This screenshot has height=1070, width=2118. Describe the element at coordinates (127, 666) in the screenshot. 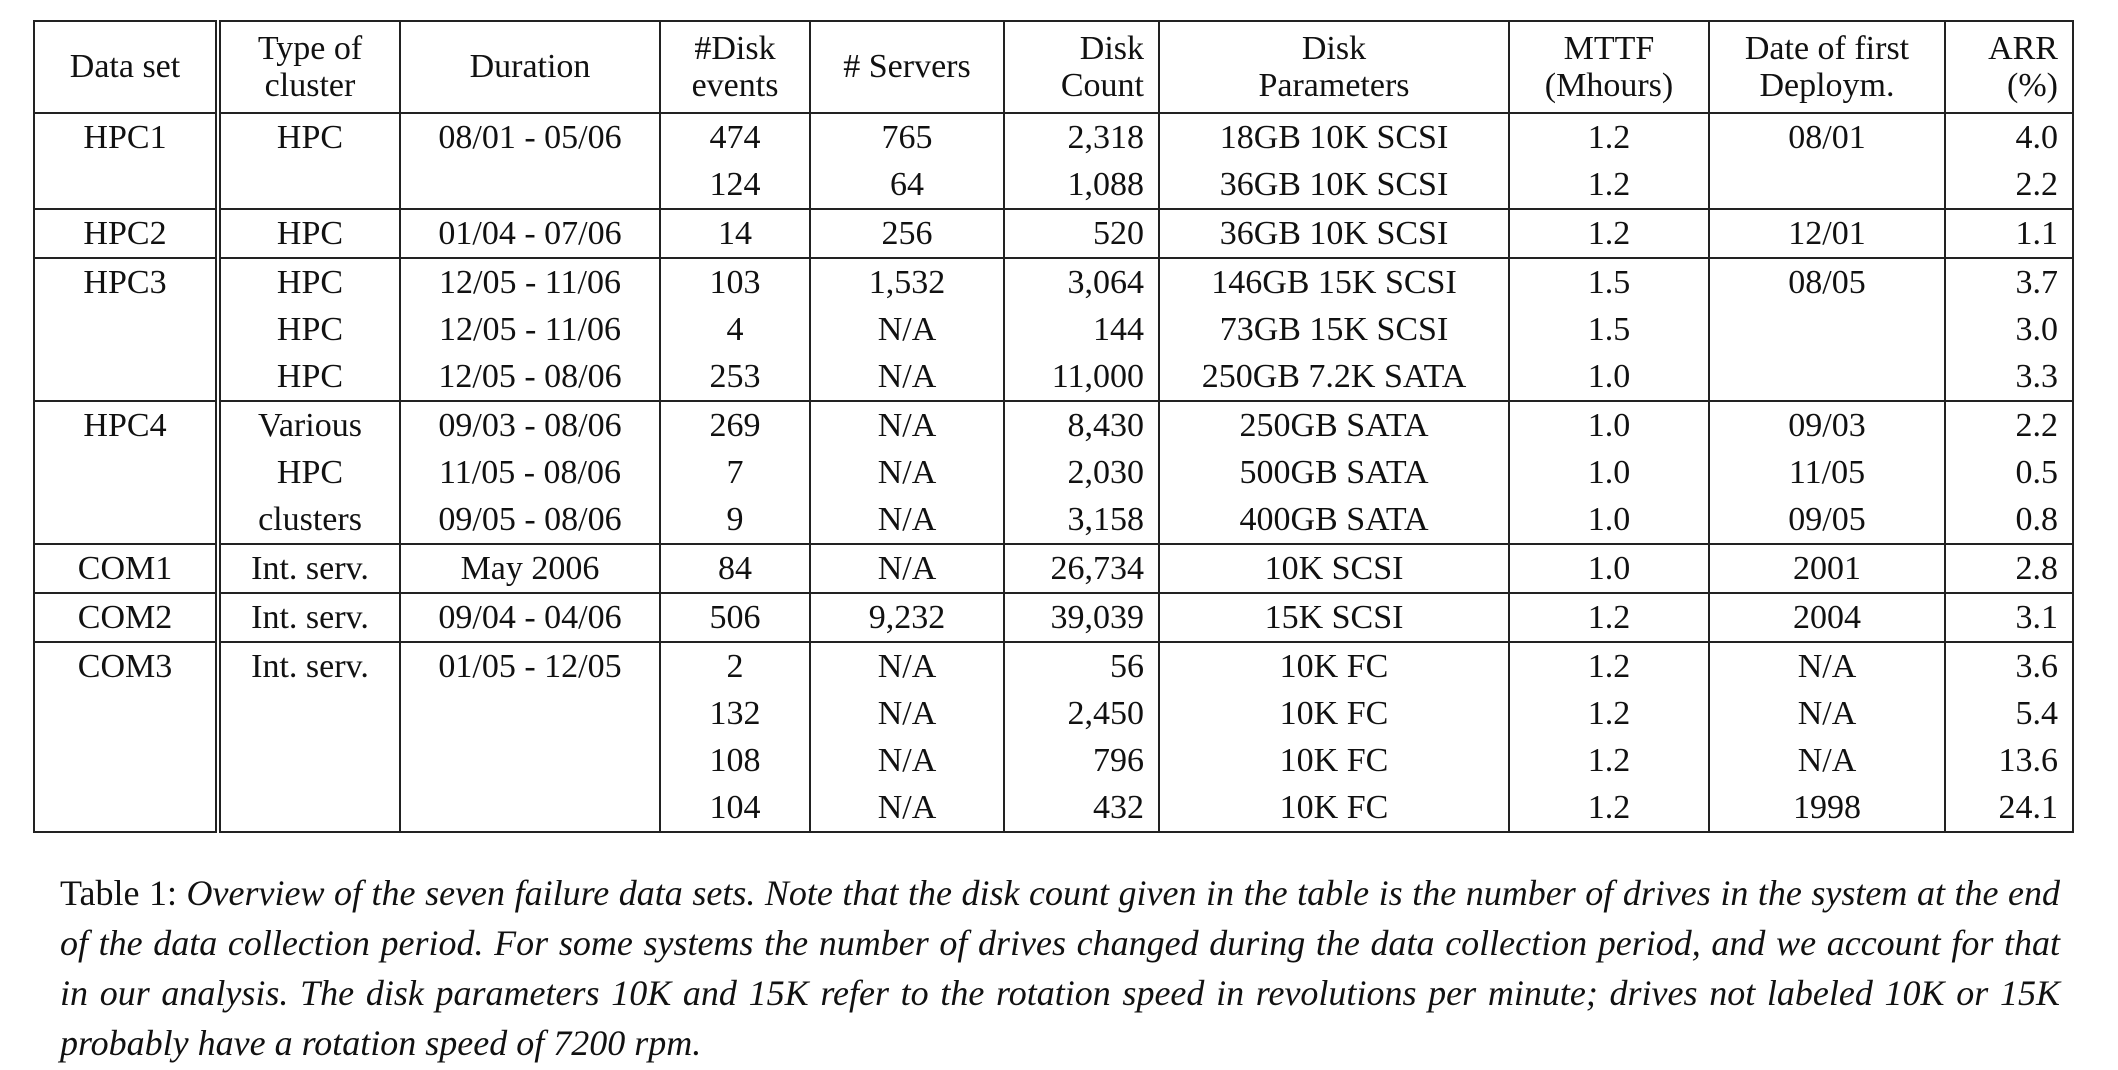

I see `cell-data-set: COM3` at that location.